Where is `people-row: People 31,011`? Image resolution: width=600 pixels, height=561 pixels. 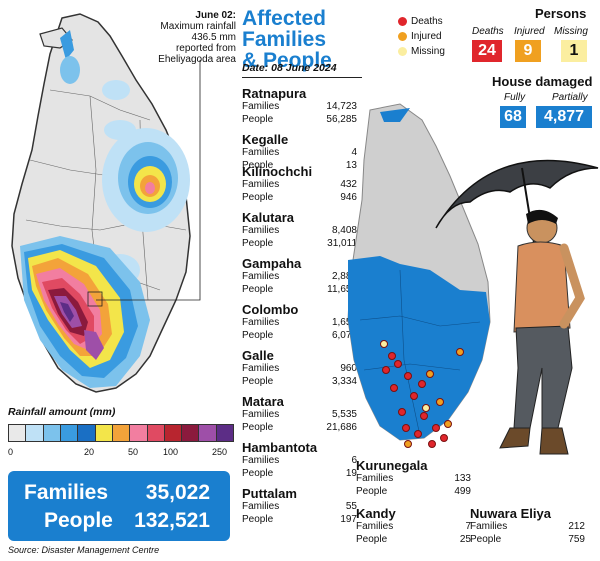 people-row: People 31,011 is located at coordinates (299, 244).